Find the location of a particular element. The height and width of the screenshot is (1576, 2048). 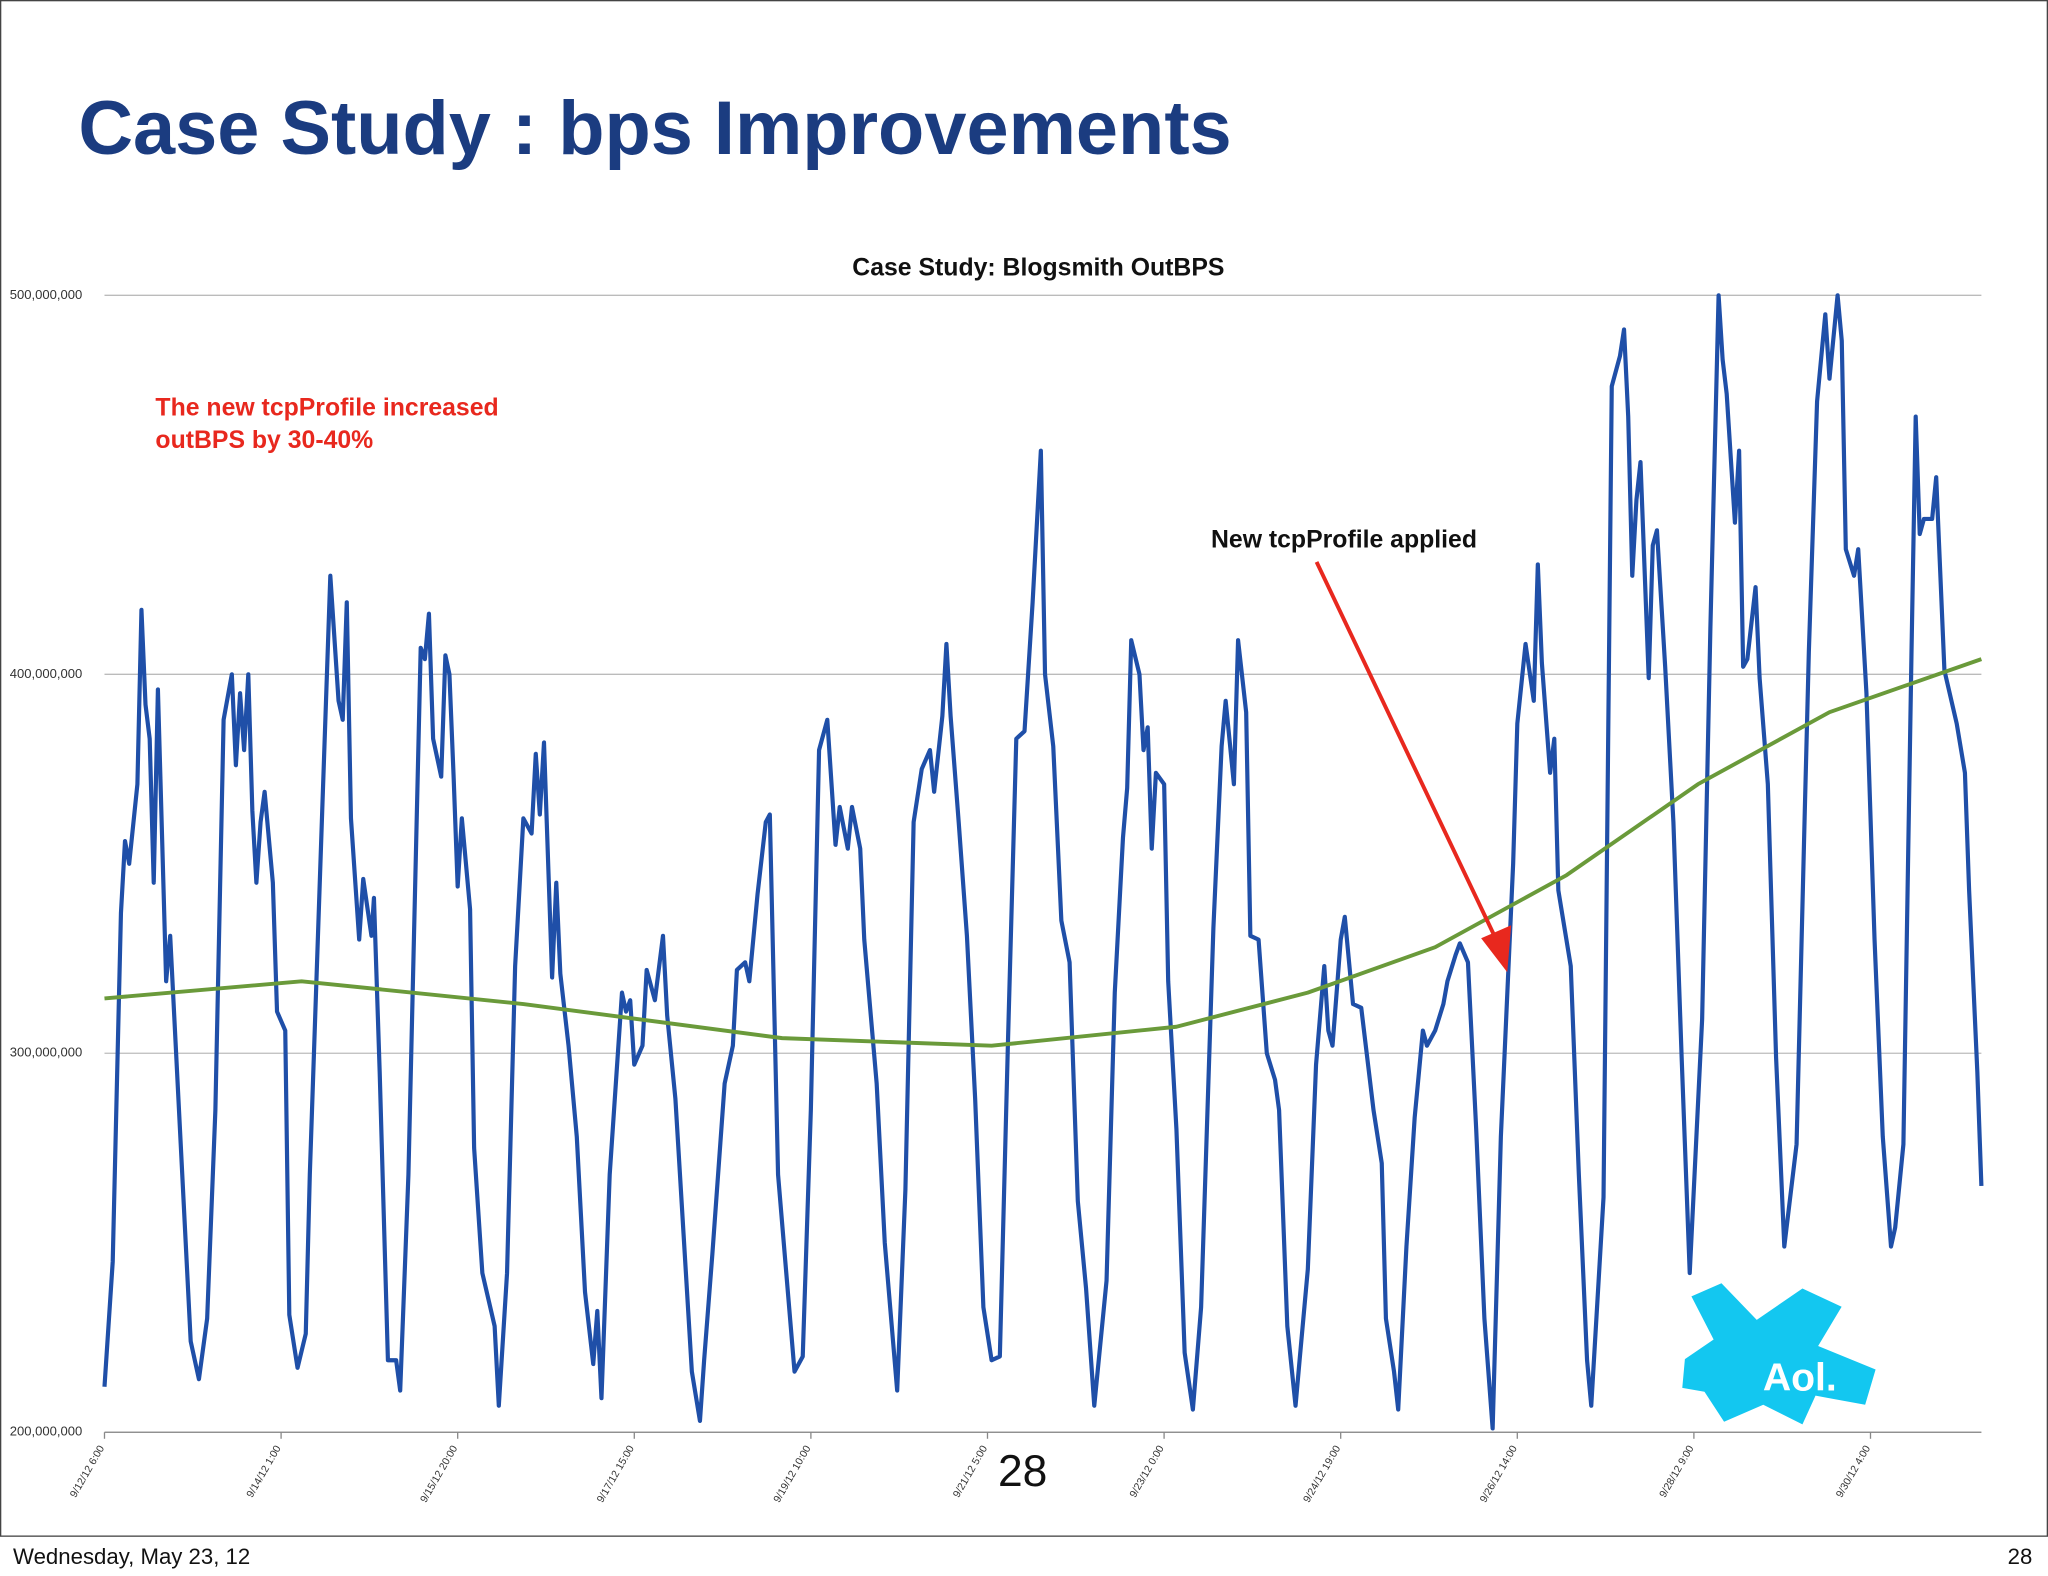

aol-logo: Aol. is located at coordinates (1779, 1354).